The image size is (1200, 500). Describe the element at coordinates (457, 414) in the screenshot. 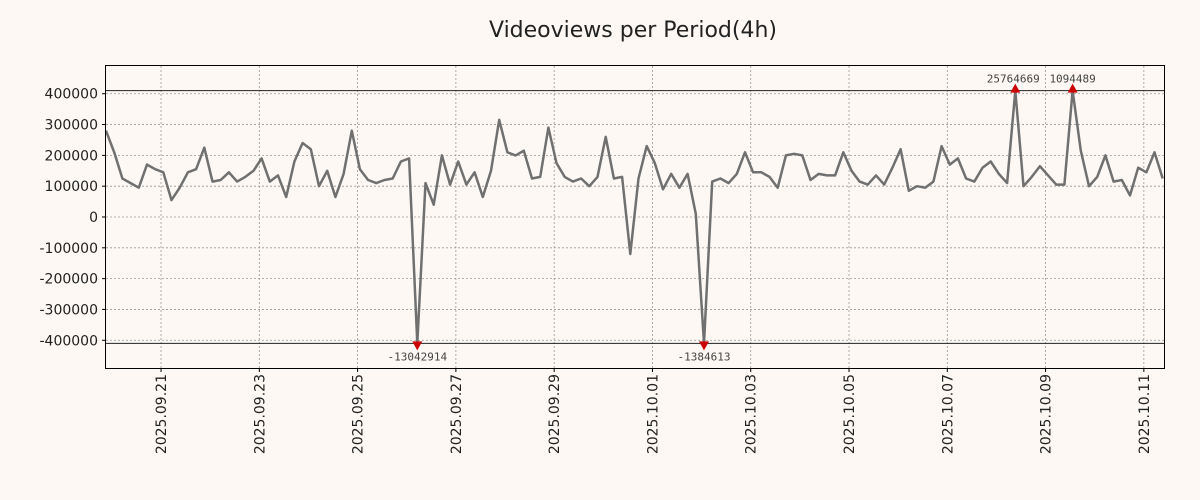

I see `x-tick-label: 2025.09.27` at that location.